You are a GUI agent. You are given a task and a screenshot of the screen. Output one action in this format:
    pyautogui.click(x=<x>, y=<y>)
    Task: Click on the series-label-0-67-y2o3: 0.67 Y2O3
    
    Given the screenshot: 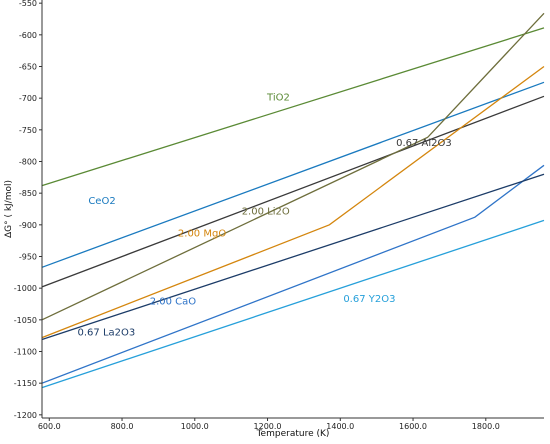 What is the action you would take?
    pyautogui.click(x=369, y=299)
    